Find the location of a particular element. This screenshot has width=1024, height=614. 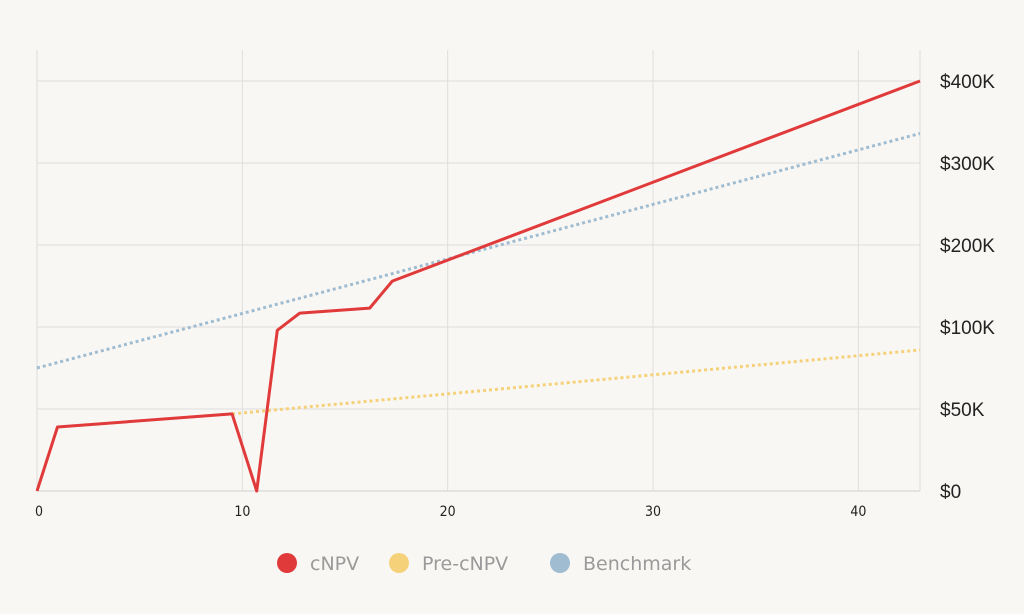

x-tick-label: 20 is located at coordinates (448, 512).